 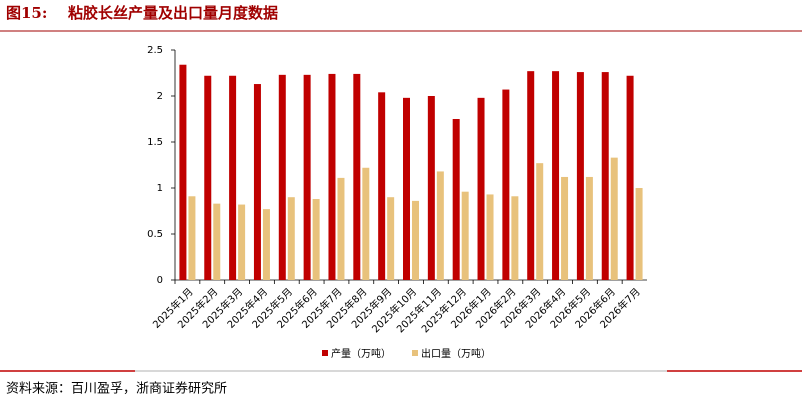 I want to click on y-tick-label: 2, so click(x=160, y=96).